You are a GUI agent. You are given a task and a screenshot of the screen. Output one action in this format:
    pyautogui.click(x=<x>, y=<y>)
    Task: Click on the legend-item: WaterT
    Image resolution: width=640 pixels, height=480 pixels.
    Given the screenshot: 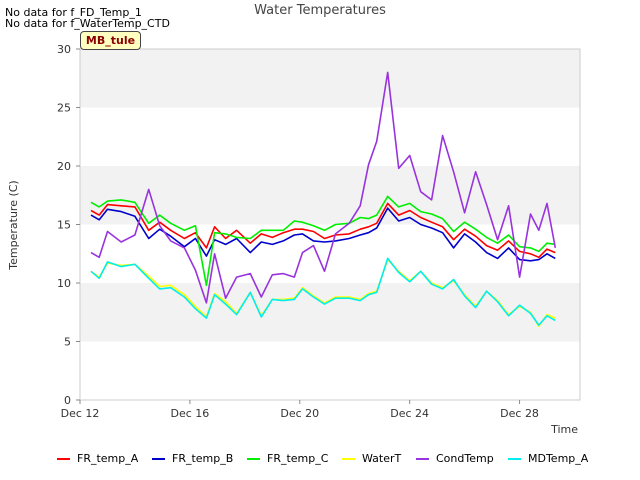 What is the action you would take?
    pyautogui.click(x=371, y=461)
    